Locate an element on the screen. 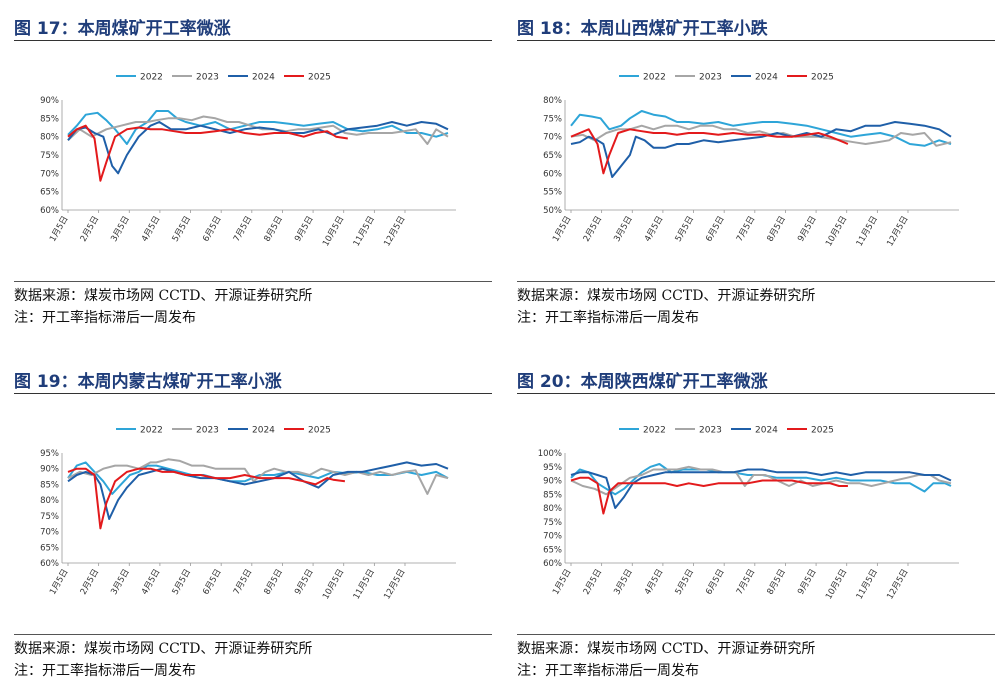  y-tick-label: 50% is located at coordinates (552, 211).